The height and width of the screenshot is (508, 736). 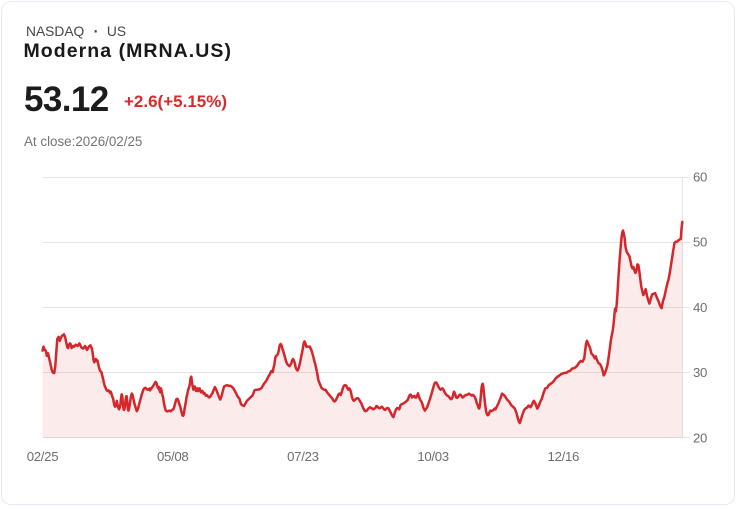 What do you see at coordinates (433, 456) in the screenshot?
I see `svg-text: 10/03` at bounding box center [433, 456].